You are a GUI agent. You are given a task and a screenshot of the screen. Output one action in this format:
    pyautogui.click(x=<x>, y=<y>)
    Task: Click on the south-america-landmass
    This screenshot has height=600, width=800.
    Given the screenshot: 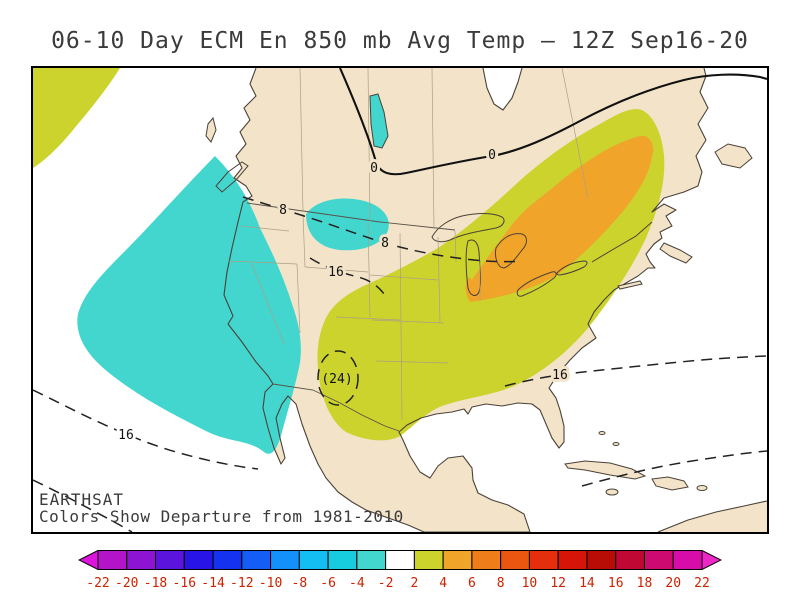 What is the action you would take?
    pyautogui.click(x=712, y=516)
    